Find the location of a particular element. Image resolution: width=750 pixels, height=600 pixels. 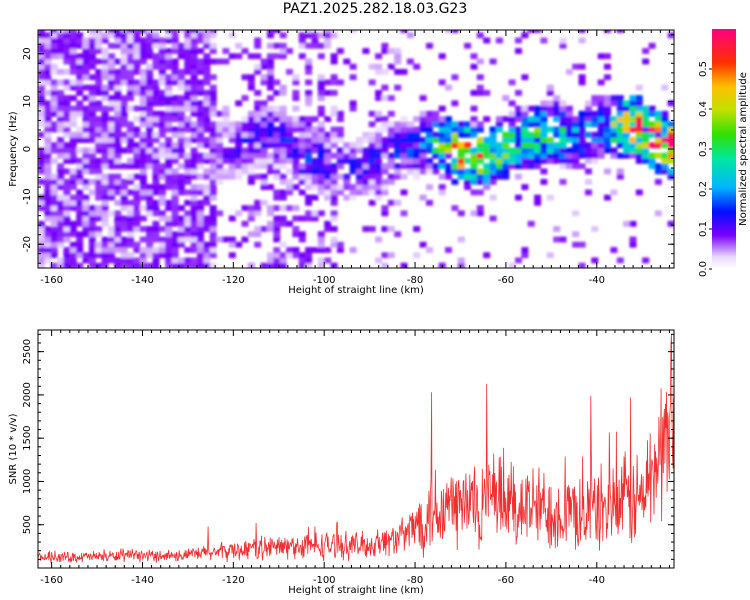

y-tick-label: 1500 is located at coordinates (27, 437).